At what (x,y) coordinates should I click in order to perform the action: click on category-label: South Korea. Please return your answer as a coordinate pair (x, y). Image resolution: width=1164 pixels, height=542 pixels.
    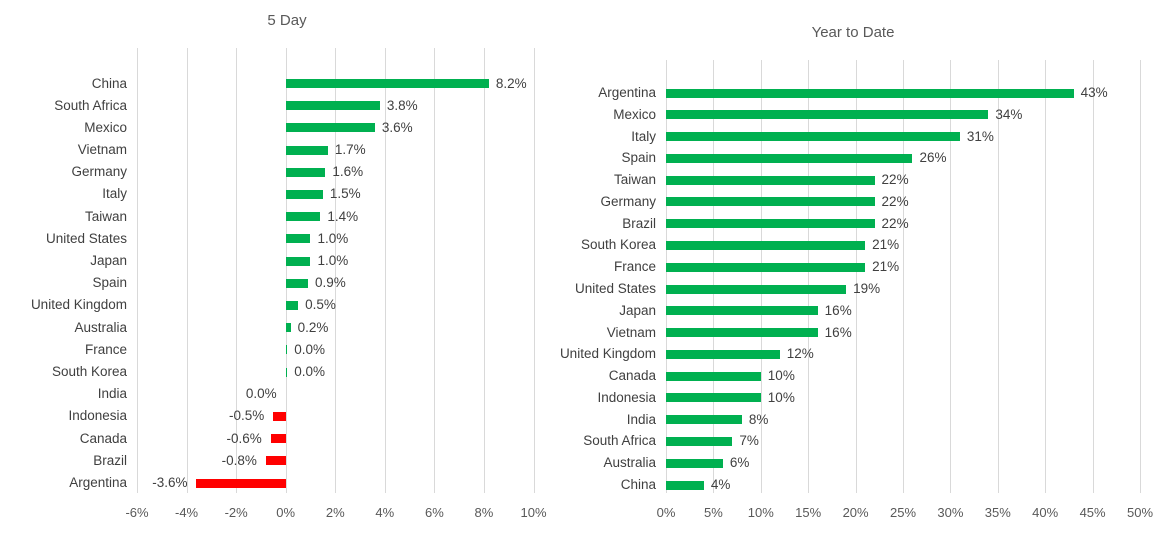
    Looking at the image, I should click on (89, 372).